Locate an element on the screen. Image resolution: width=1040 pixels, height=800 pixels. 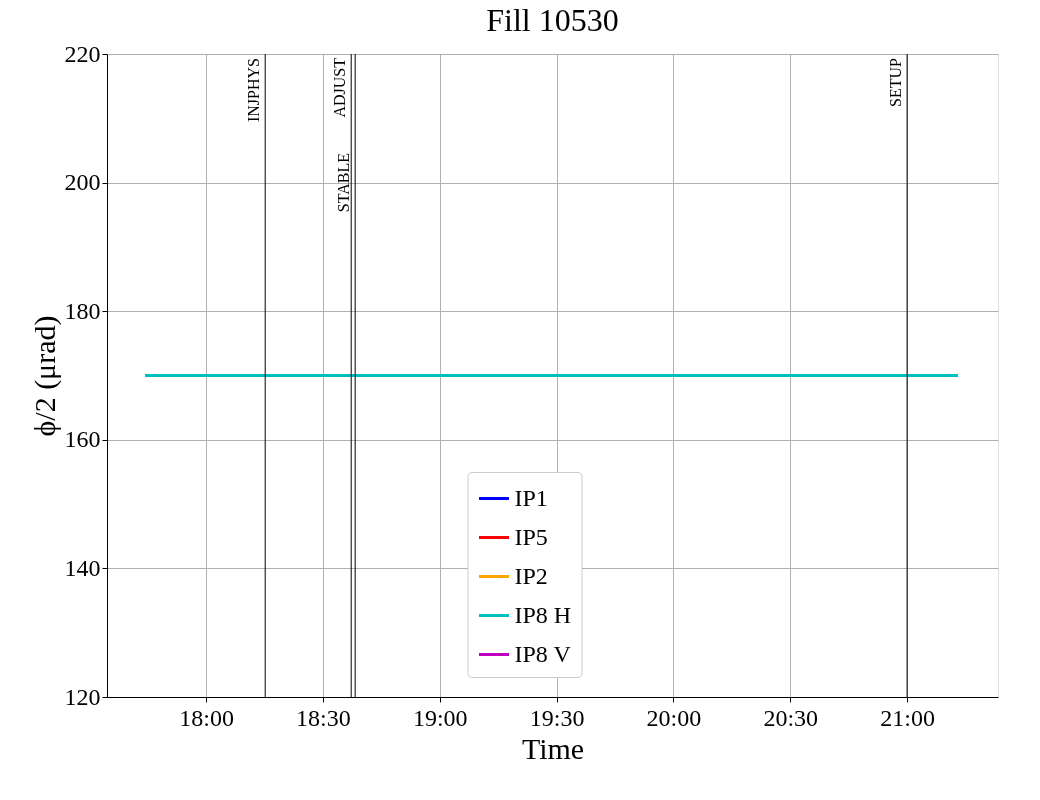
y-axis-title: ϕ/2 (μrad) is located at coordinates (44, 376).